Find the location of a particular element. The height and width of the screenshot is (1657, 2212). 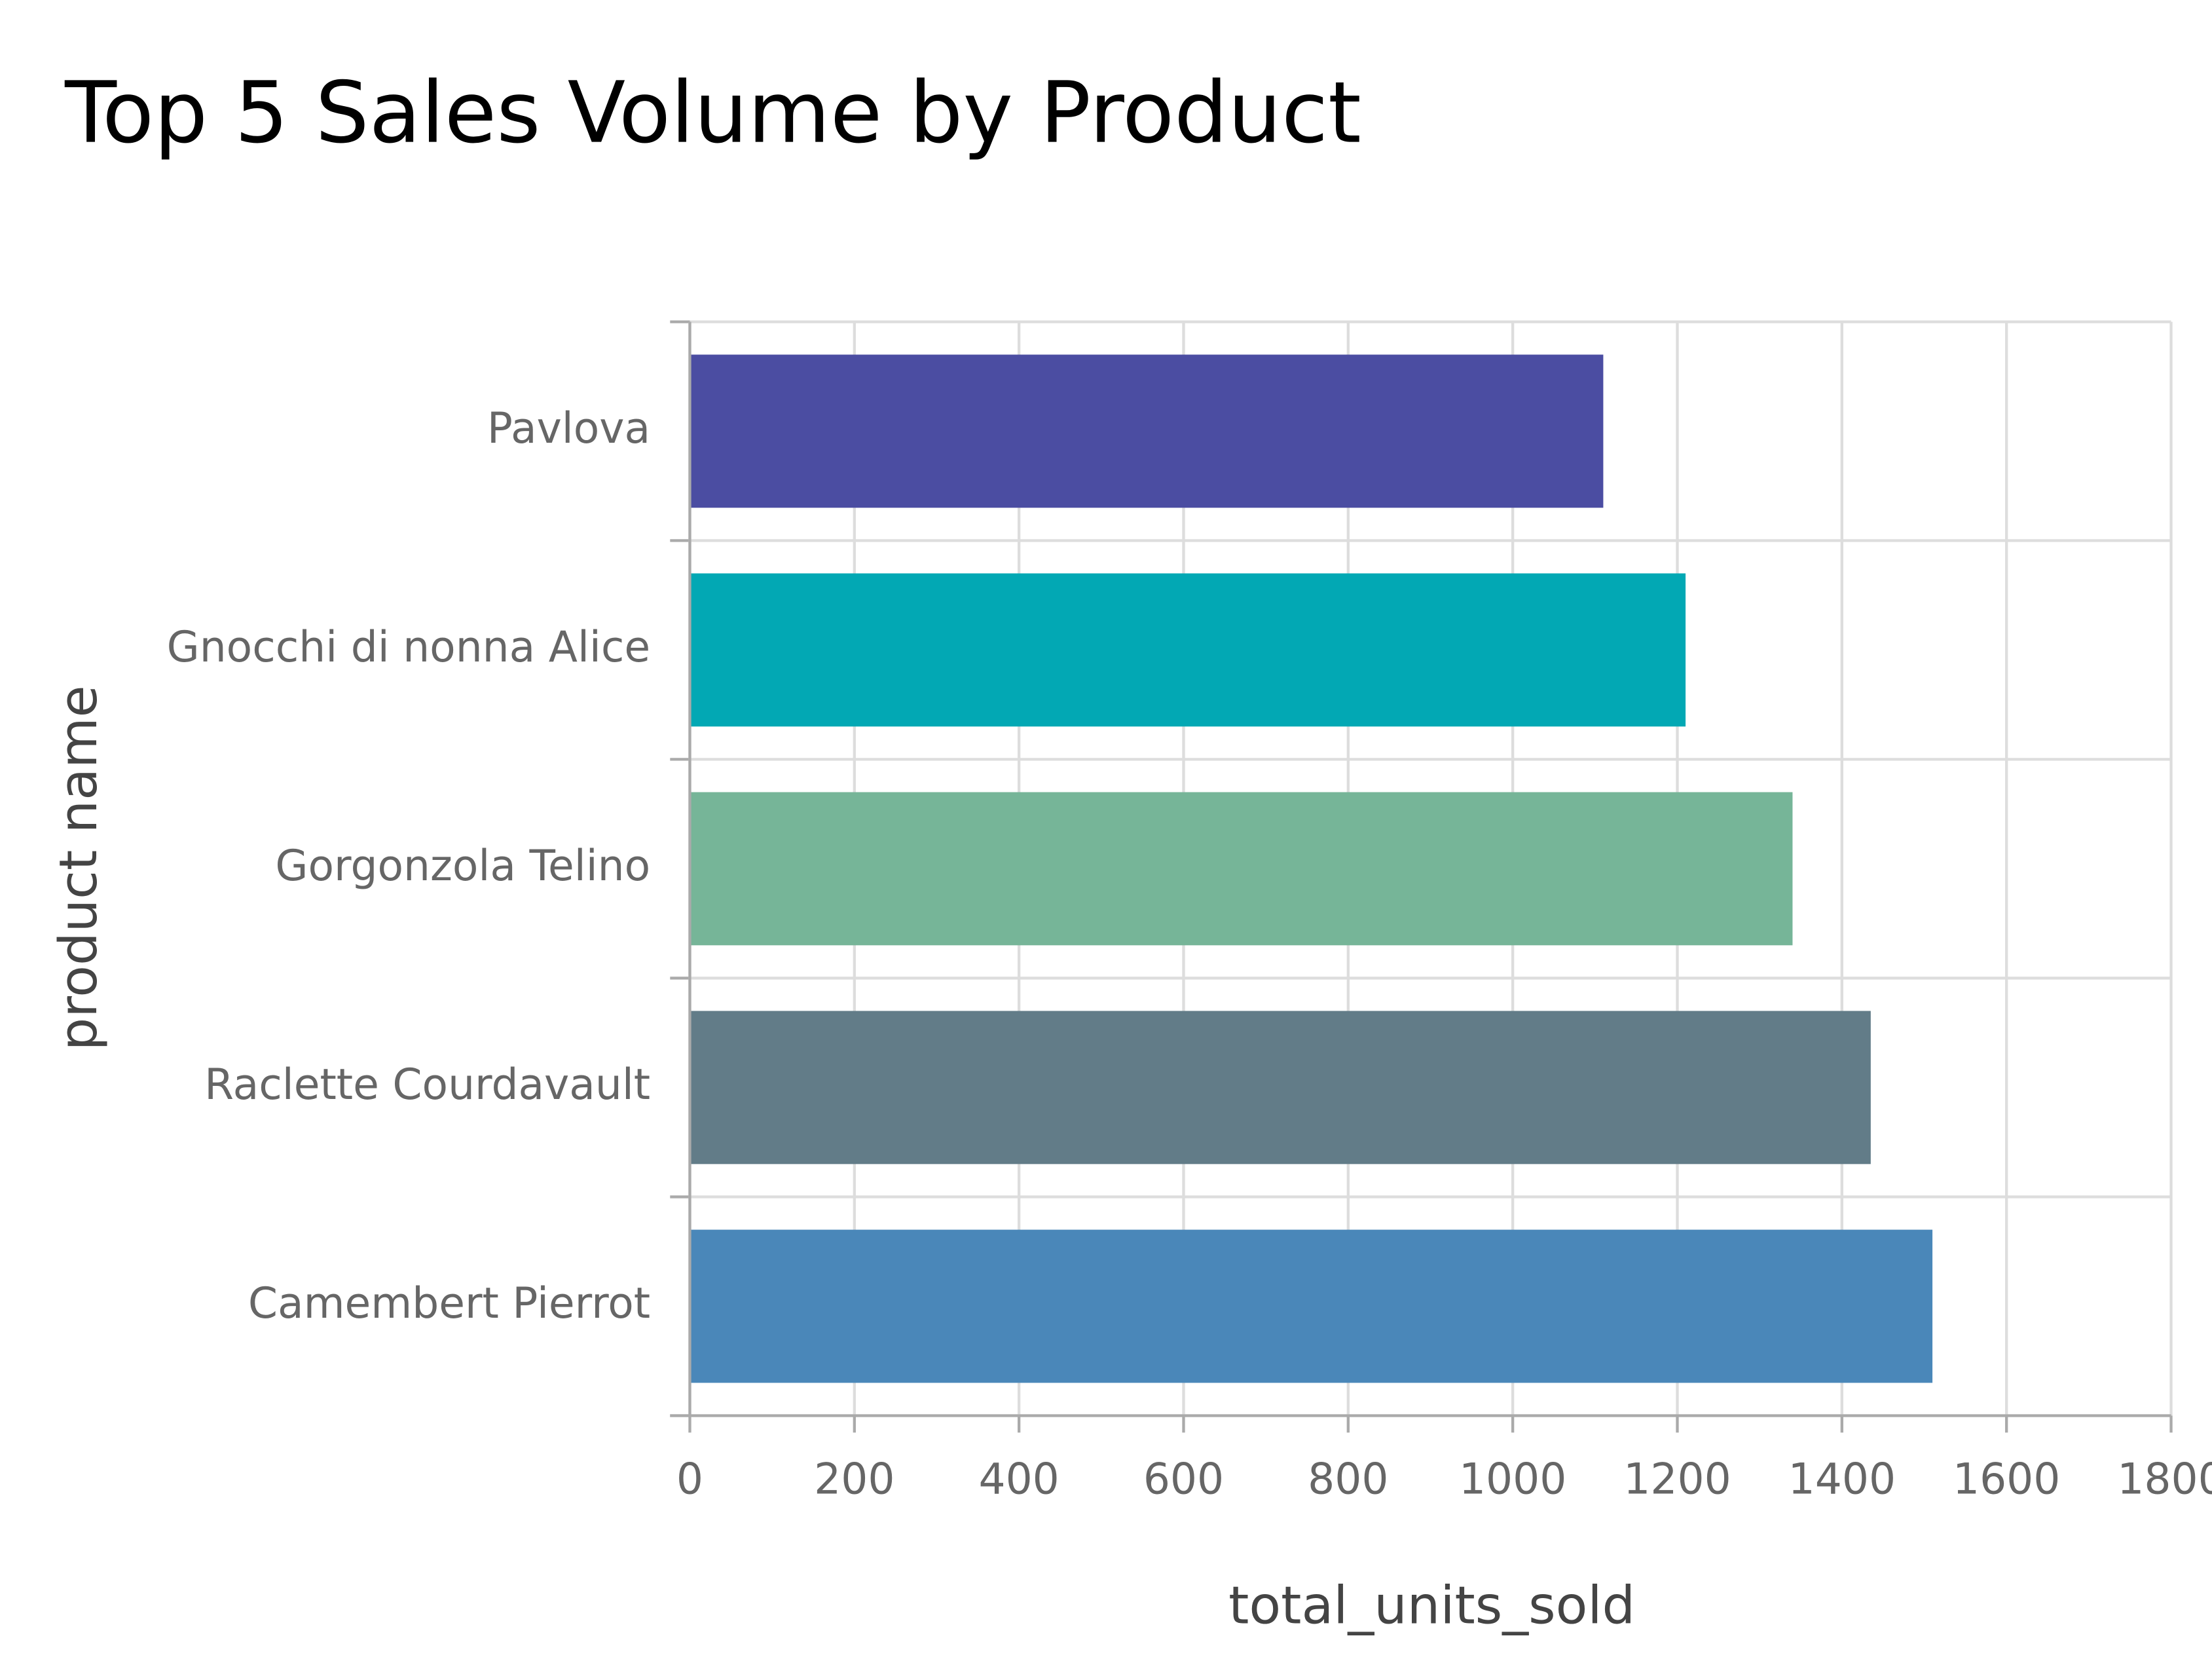

x-tick-label: 200 is located at coordinates (854, 1479).